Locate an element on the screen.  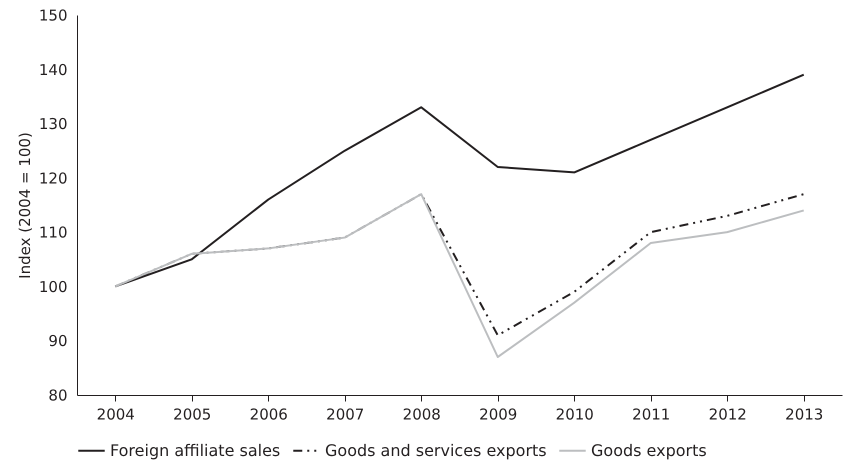
x-tick-label: 2013 is located at coordinates (804, 415).